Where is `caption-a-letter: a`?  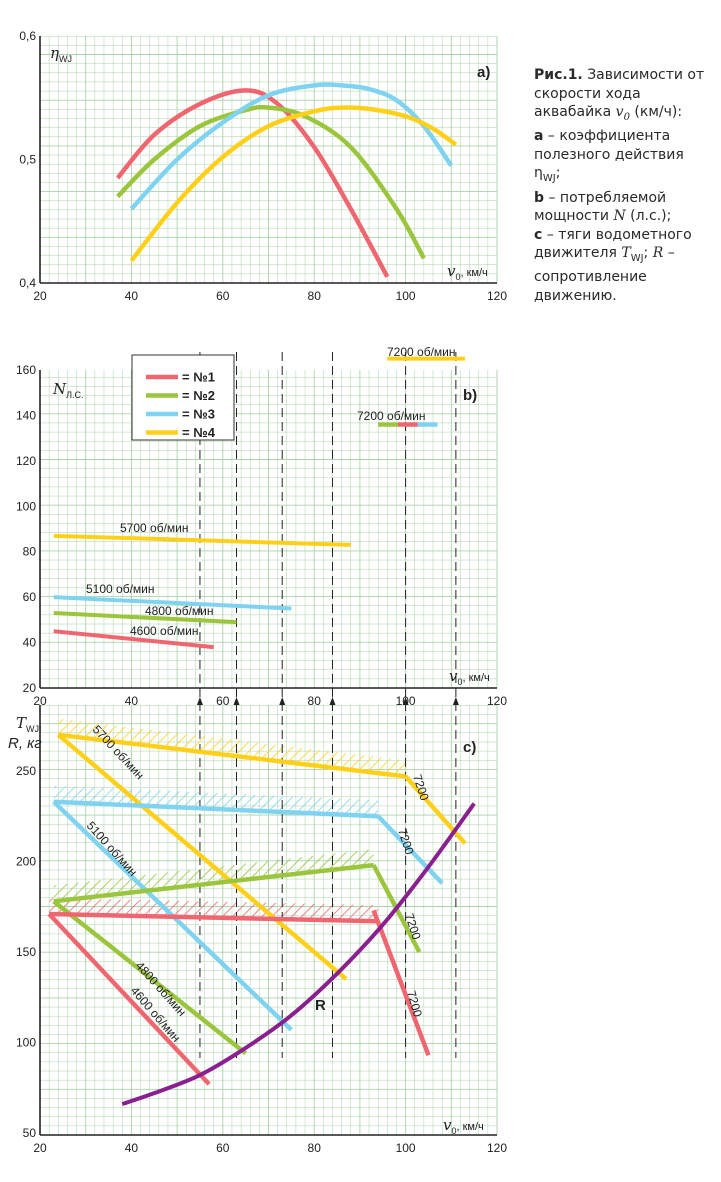 caption-a-letter: a is located at coordinates (539, 136).